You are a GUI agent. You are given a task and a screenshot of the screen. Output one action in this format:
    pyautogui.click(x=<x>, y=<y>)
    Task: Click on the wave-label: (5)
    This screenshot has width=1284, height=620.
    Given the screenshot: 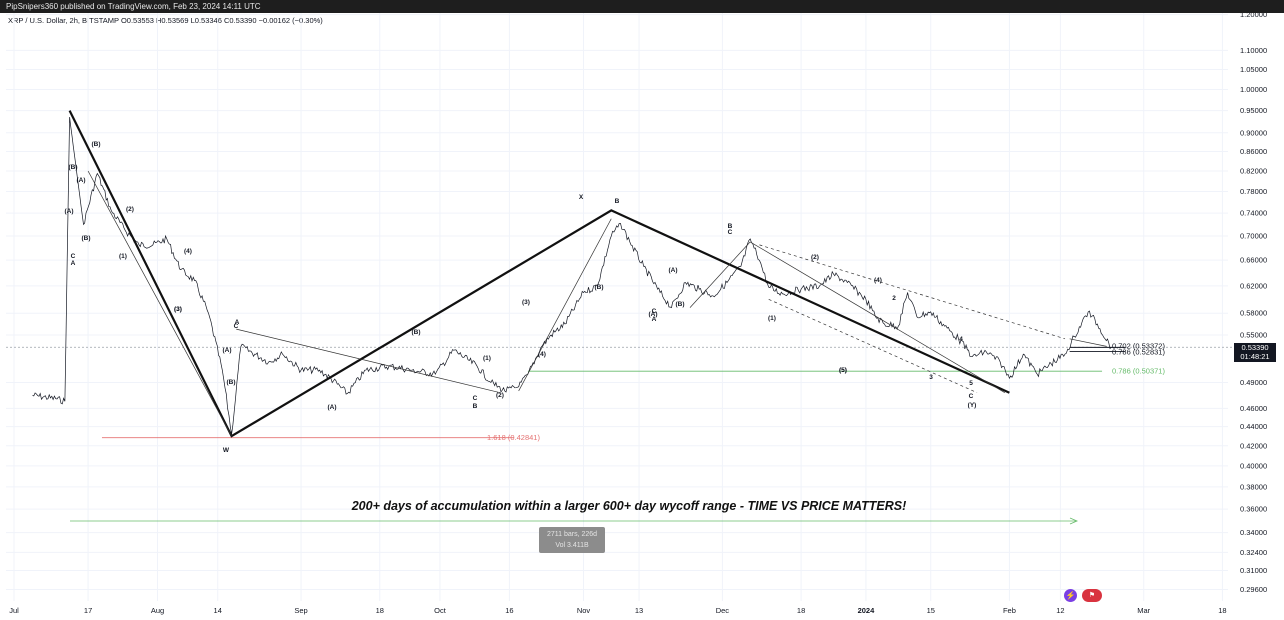 What is the action you would take?
    pyautogui.click(x=843, y=370)
    